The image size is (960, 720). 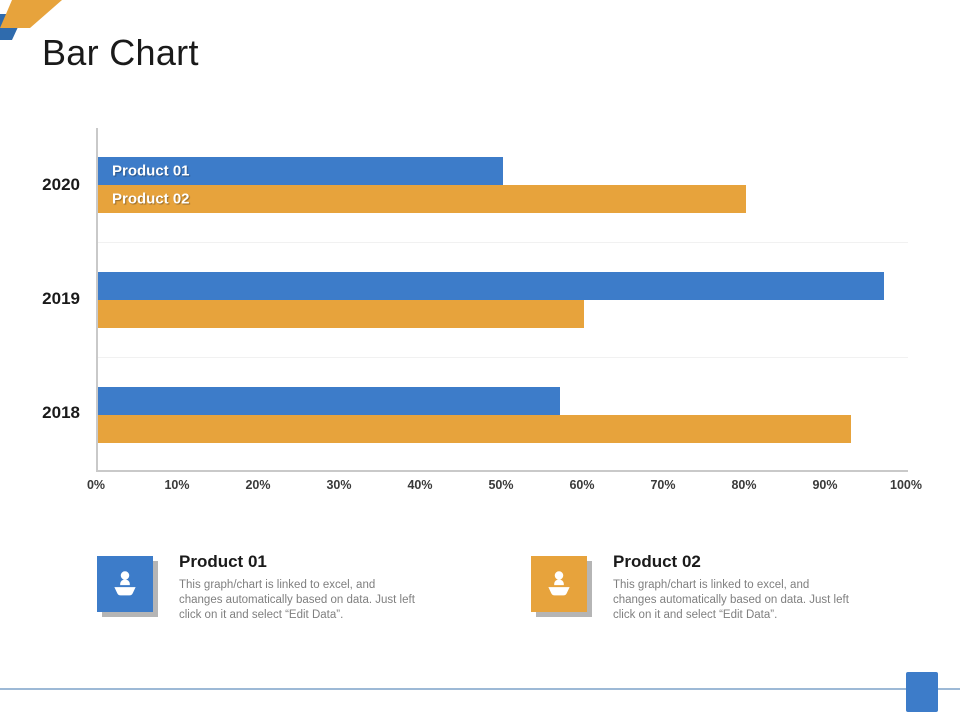 I want to click on footer-accent-square, so click(x=922, y=692).